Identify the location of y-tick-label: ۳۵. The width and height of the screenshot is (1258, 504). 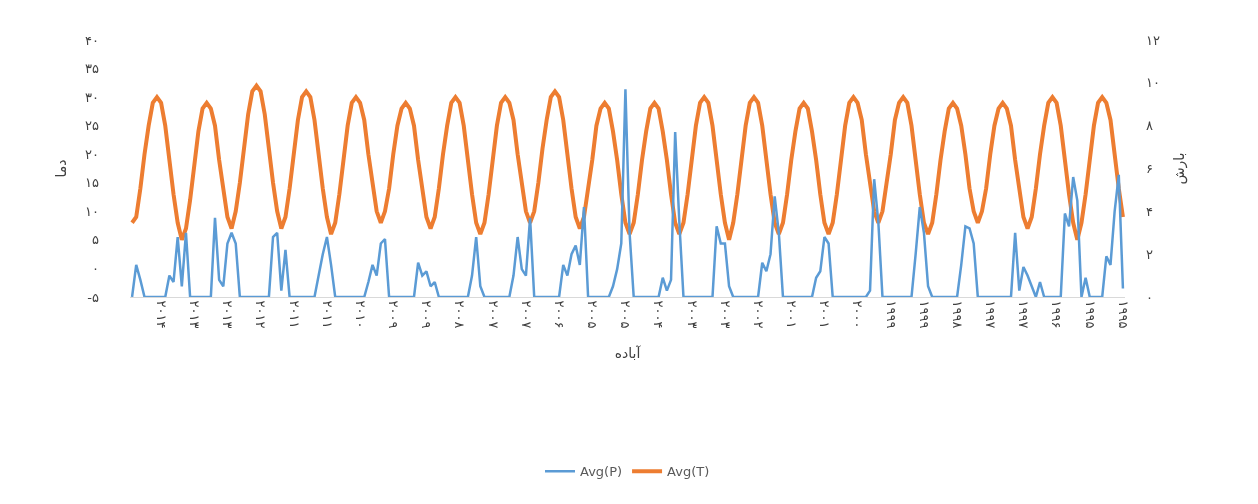
(92, 69).